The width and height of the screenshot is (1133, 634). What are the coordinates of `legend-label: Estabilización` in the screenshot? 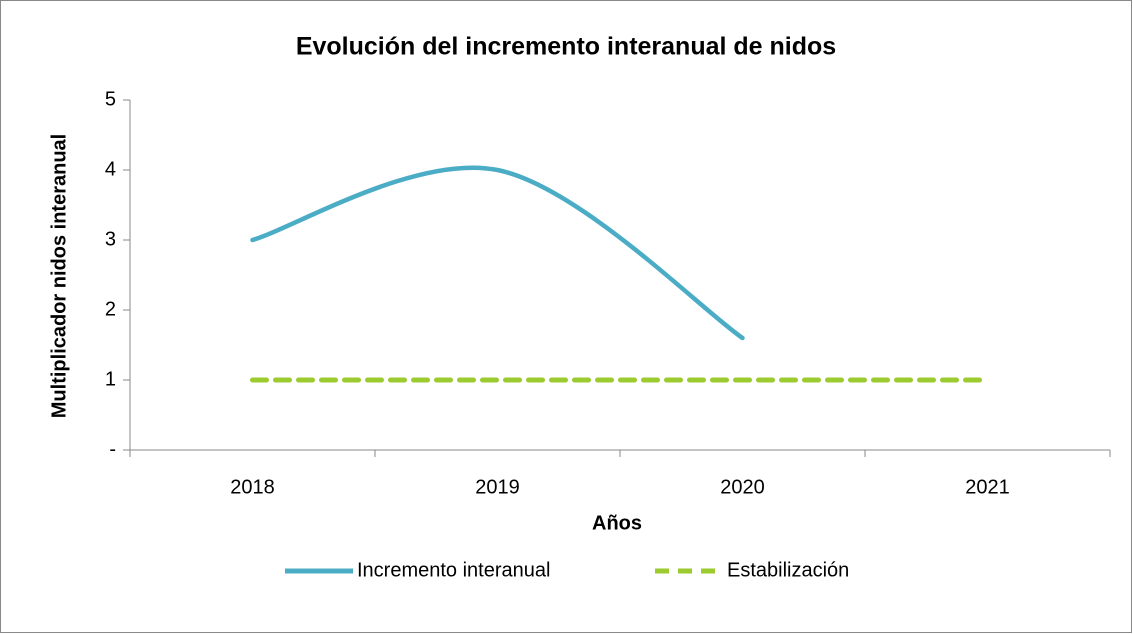 It's located at (788, 570).